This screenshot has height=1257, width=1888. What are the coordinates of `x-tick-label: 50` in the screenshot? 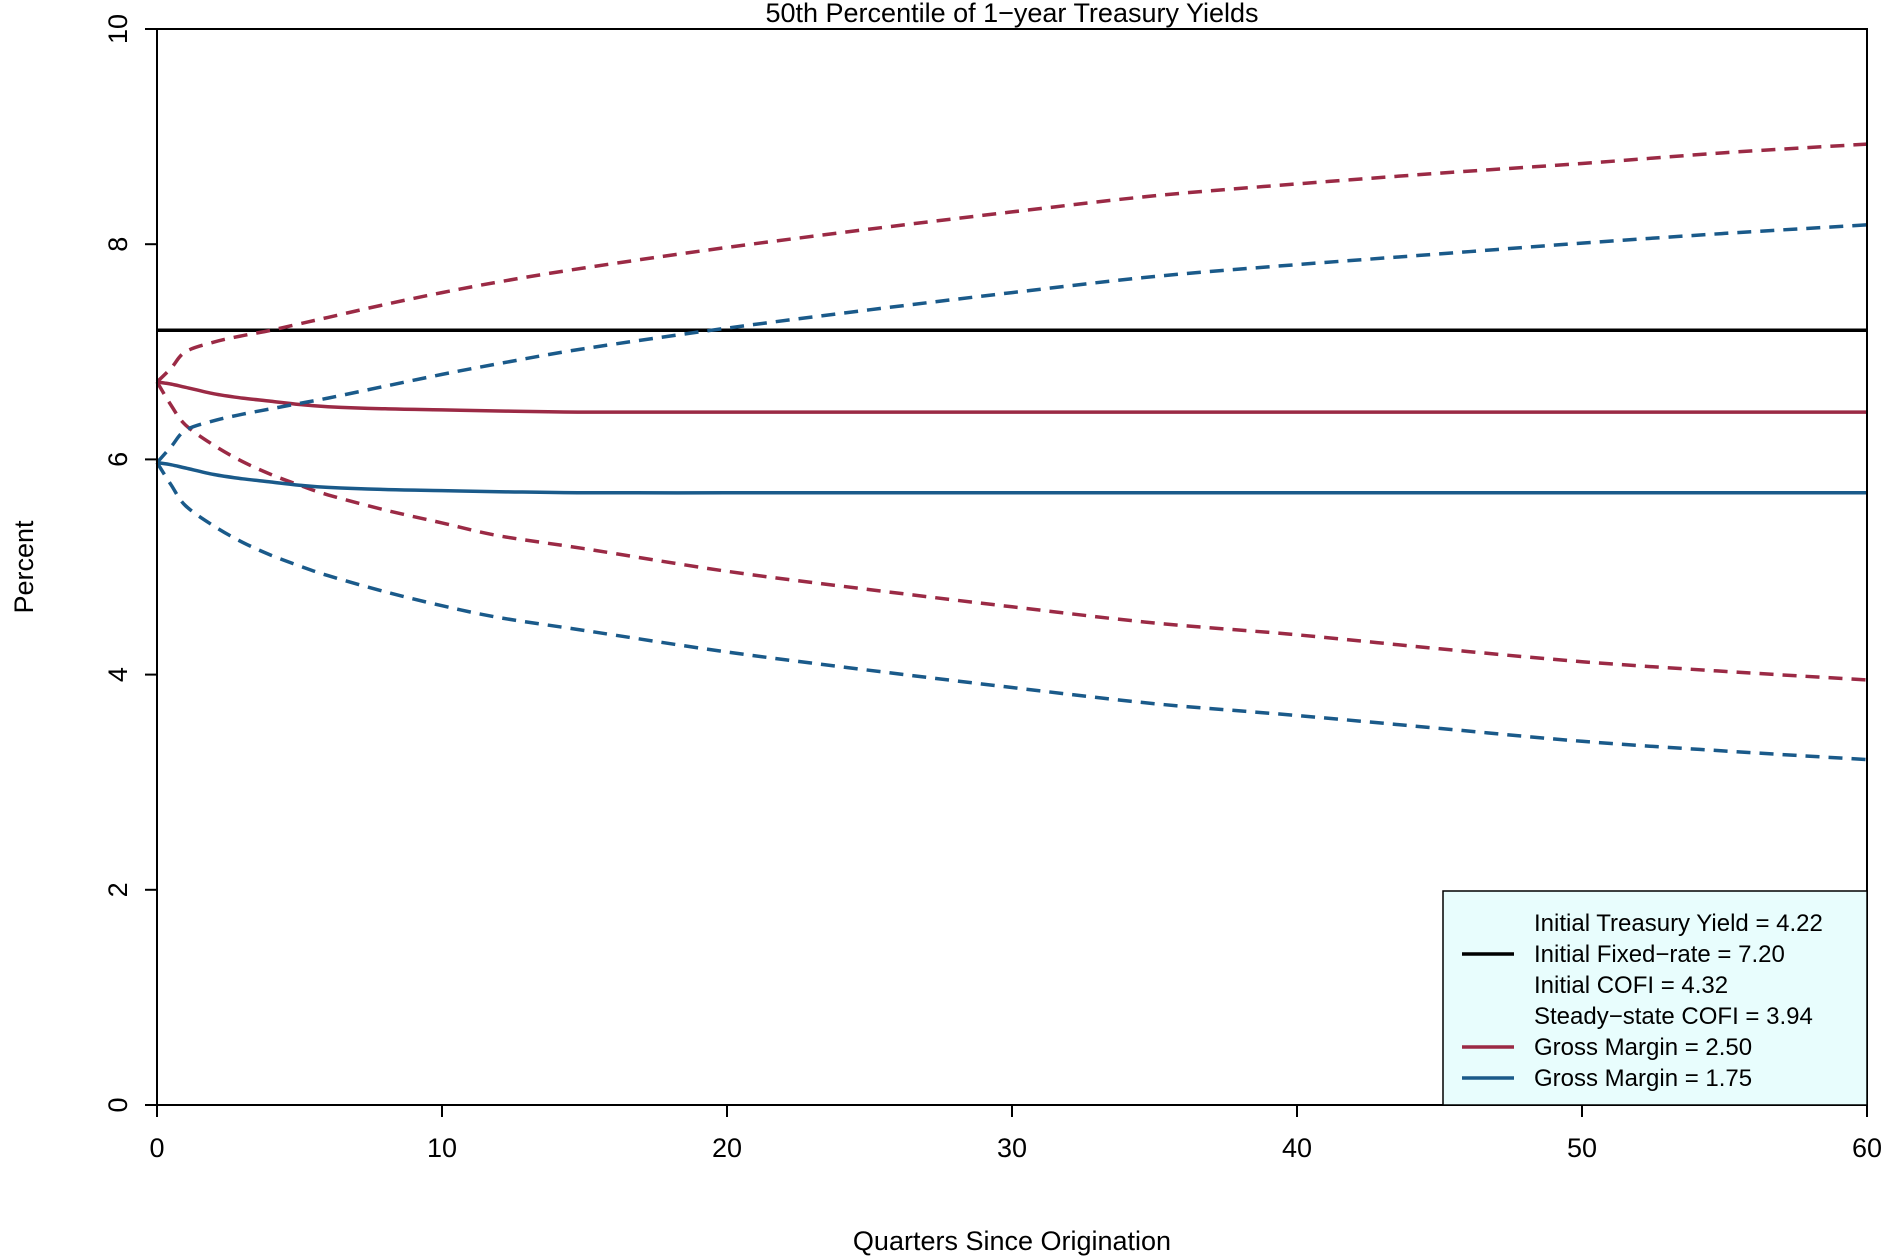 It's located at (1582, 1148).